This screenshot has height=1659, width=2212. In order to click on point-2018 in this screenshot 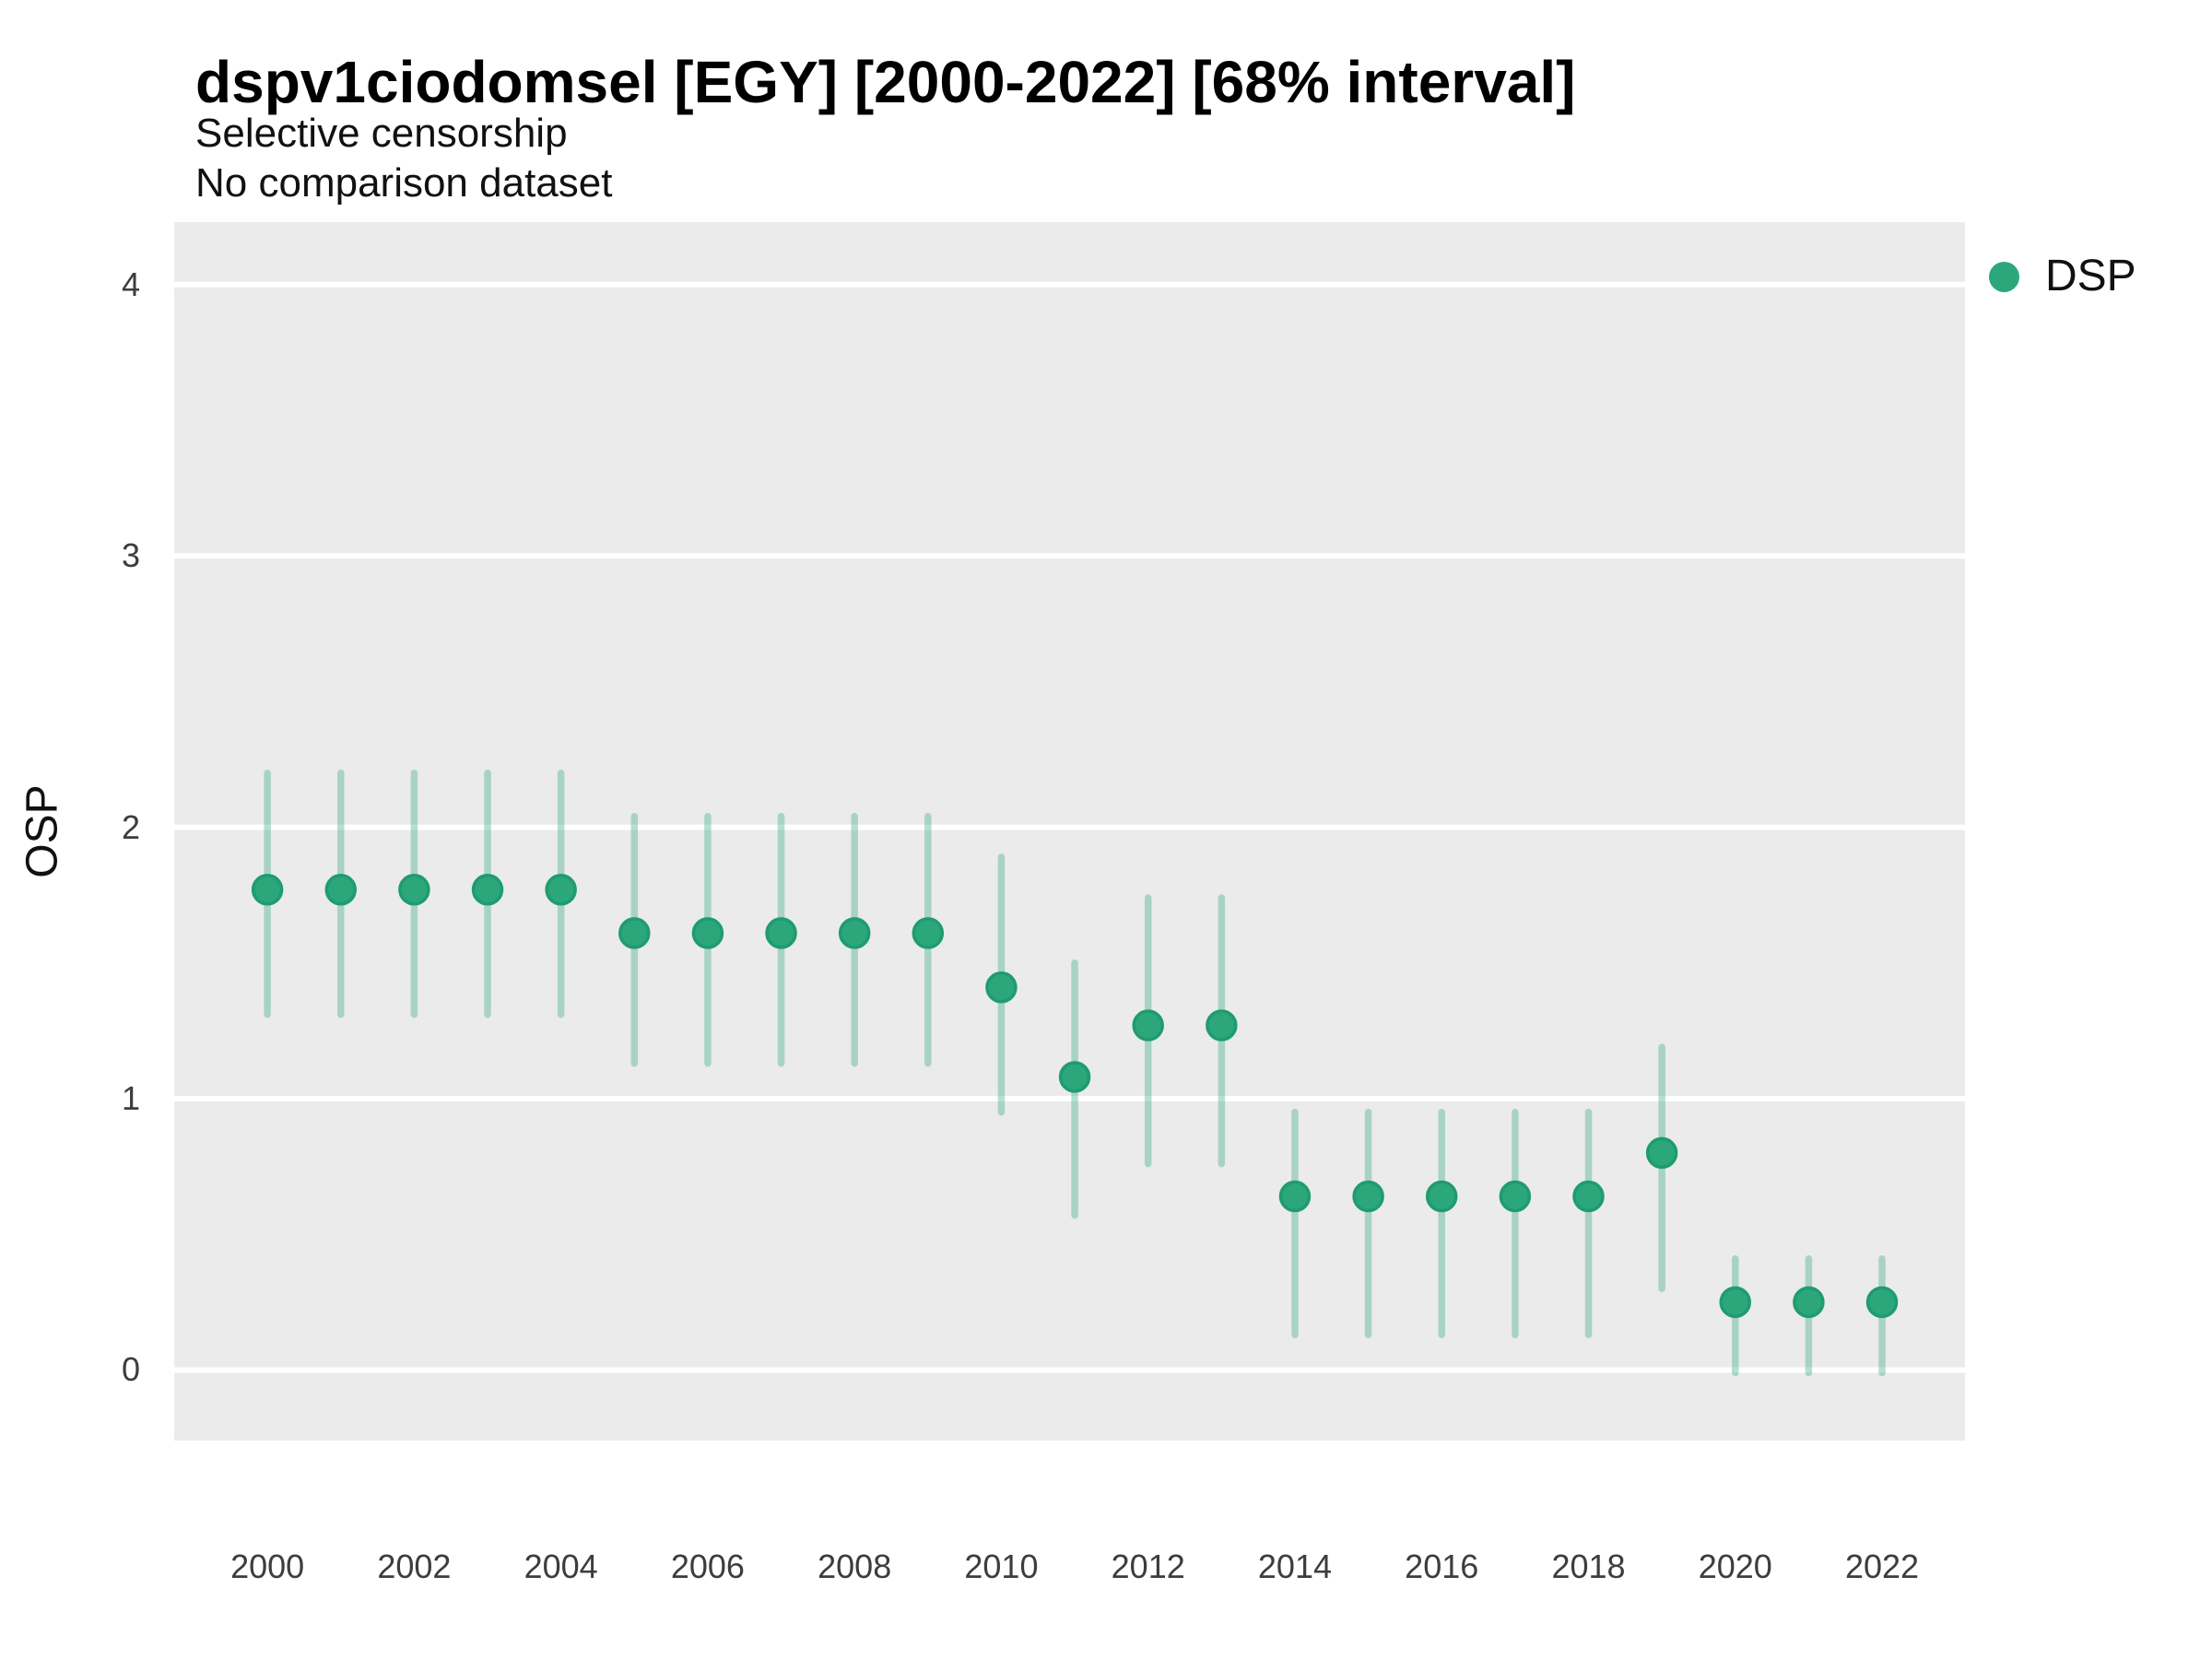, I will do `click(1588, 1196)`.